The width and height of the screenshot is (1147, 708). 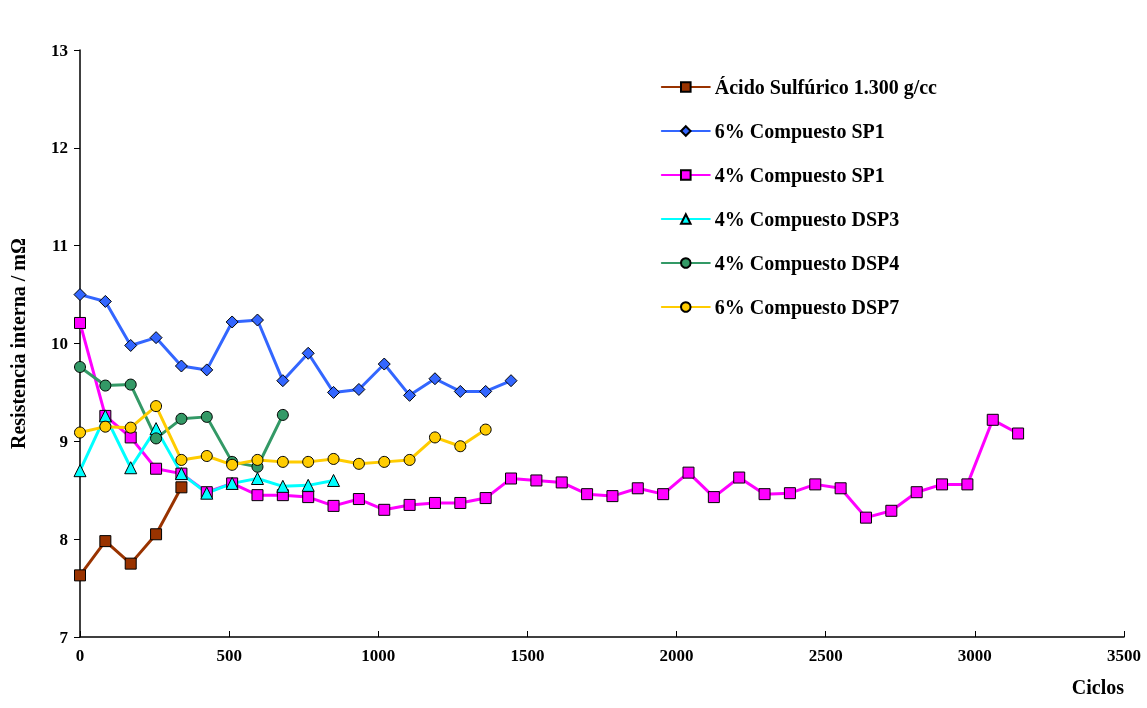 What do you see at coordinates (59, 343) in the screenshot?
I see `y-tick-label: 10` at bounding box center [59, 343].